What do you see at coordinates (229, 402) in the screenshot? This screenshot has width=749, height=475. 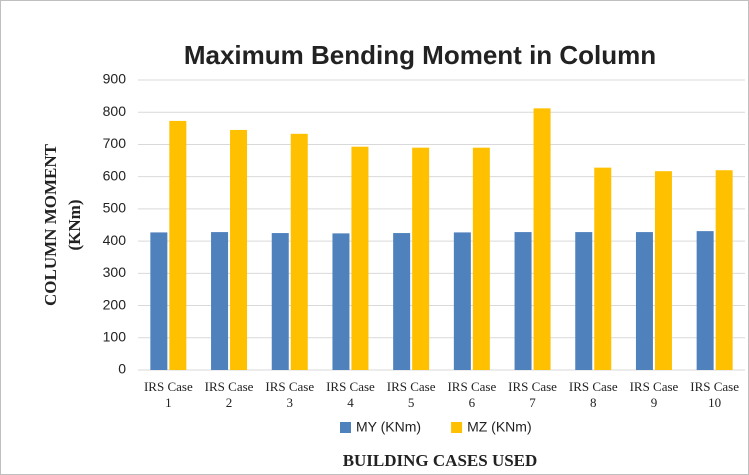 I see `x-tick-label-line: 2` at bounding box center [229, 402].